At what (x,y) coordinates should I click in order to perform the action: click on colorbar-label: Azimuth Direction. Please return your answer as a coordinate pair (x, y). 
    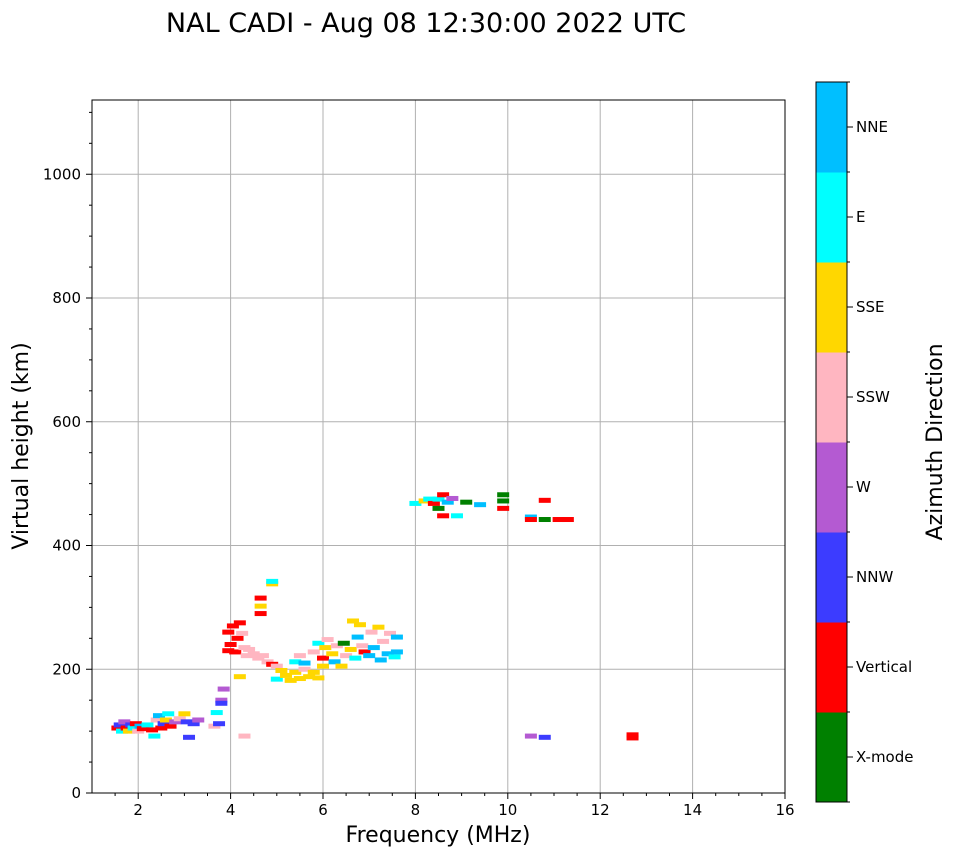
    Looking at the image, I should click on (935, 441).